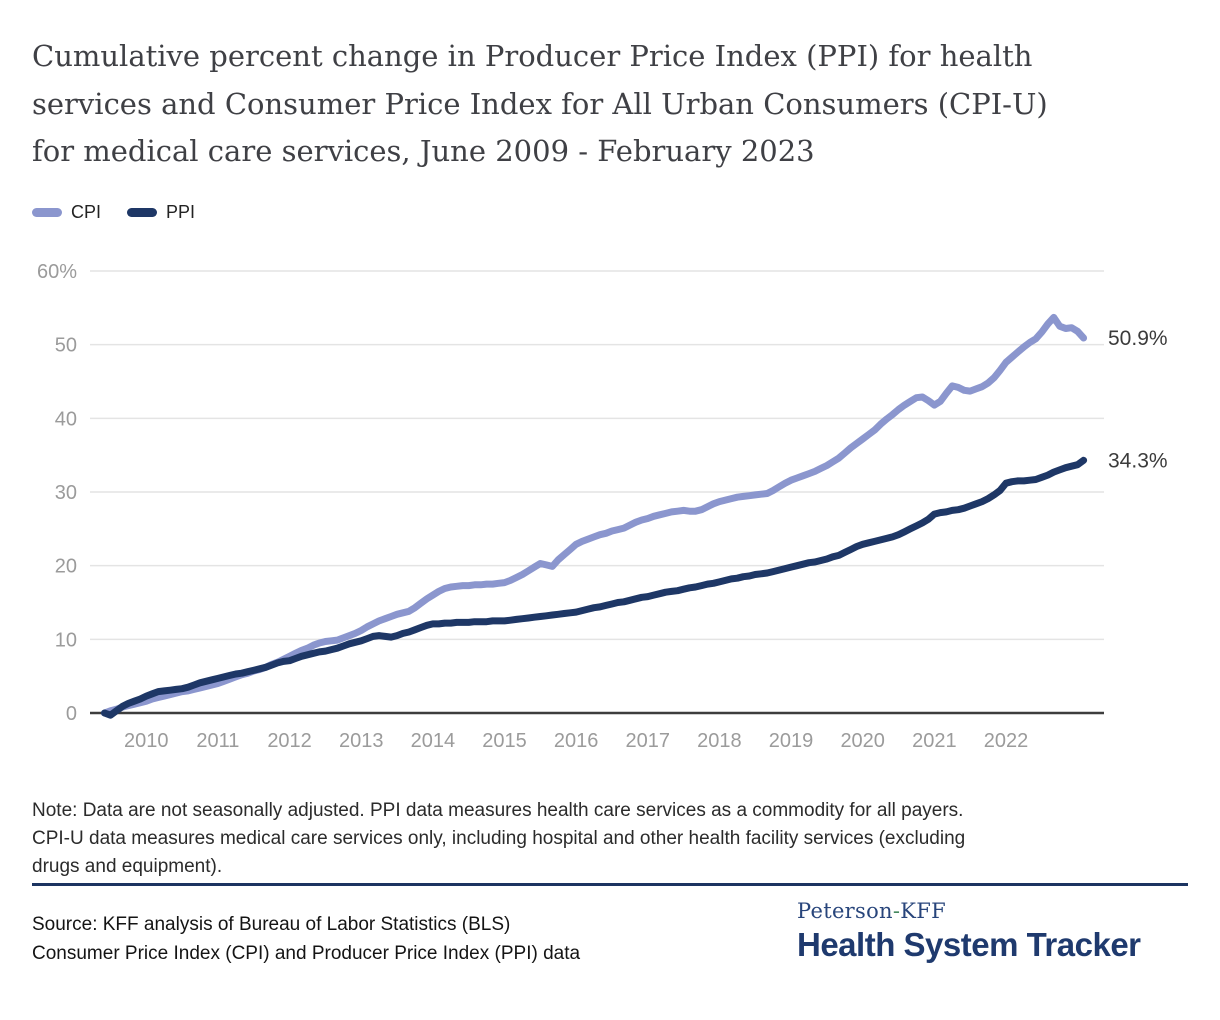 This screenshot has height=1020, width=1220. What do you see at coordinates (146, 741) in the screenshot?
I see `x-tick-label: 2010` at bounding box center [146, 741].